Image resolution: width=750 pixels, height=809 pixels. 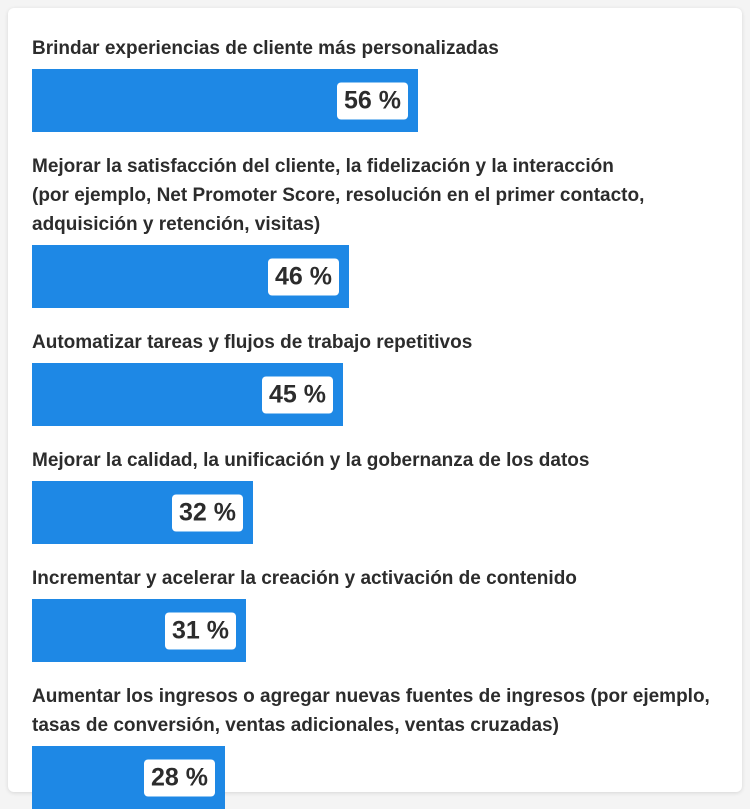 What do you see at coordinates (225, 100) in the screenshot?
I see `bar: 56 %` at bounding box center [225, 100].